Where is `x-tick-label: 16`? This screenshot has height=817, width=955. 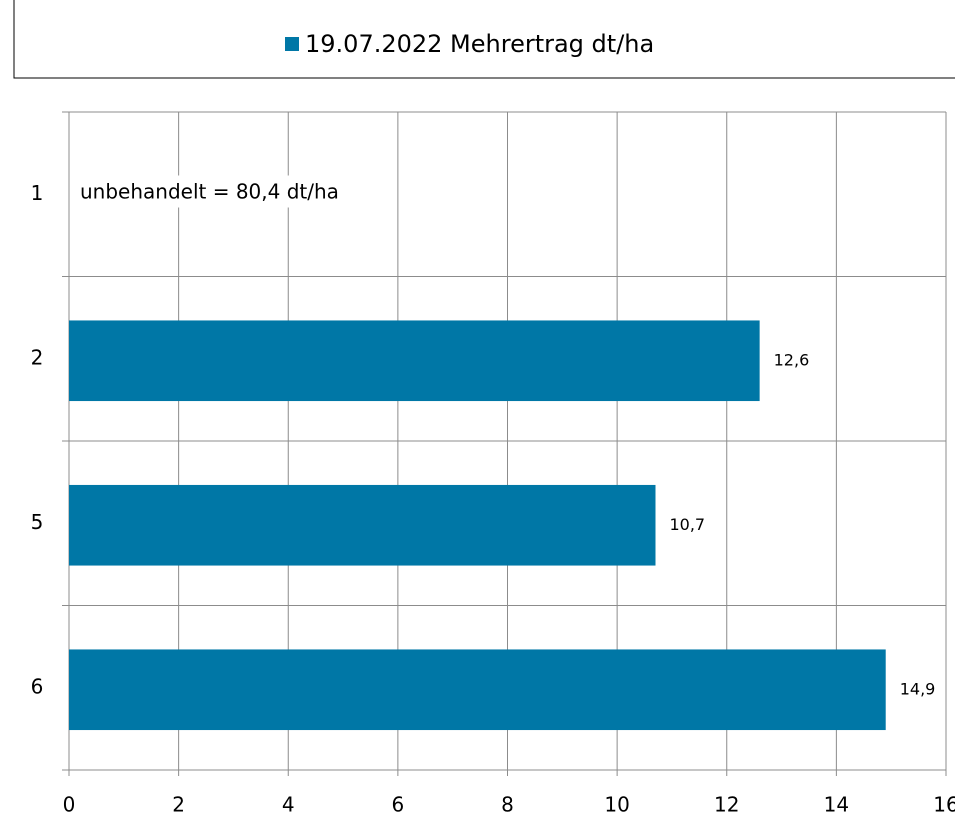 x-tick-label: 16 is located at coordinates (944, 805).